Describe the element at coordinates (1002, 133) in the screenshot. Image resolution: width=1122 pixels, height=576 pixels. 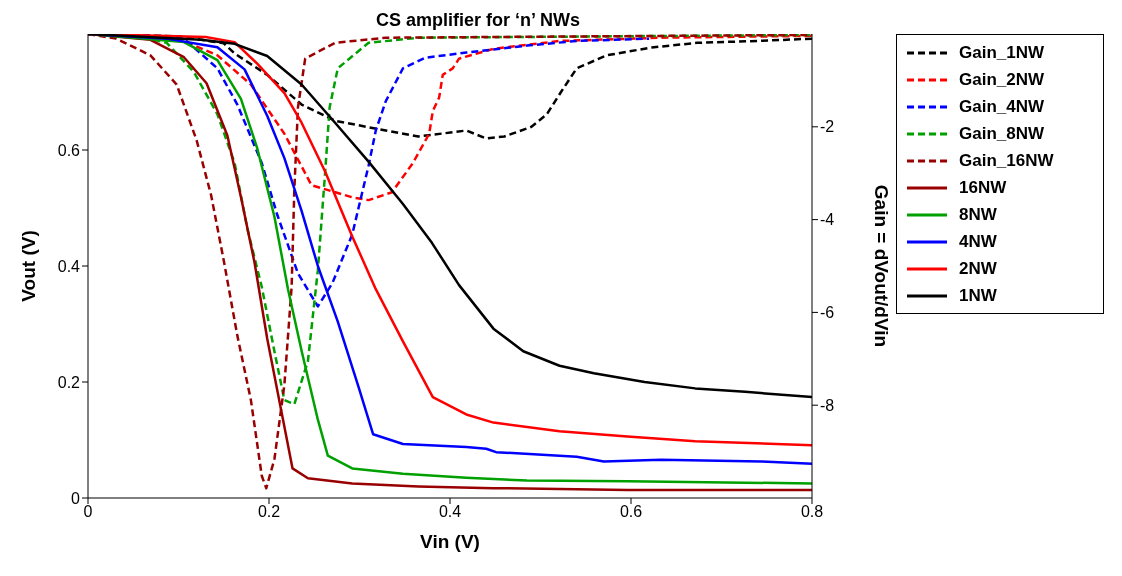
I see `legend-label: Gain_8NW` at that location.